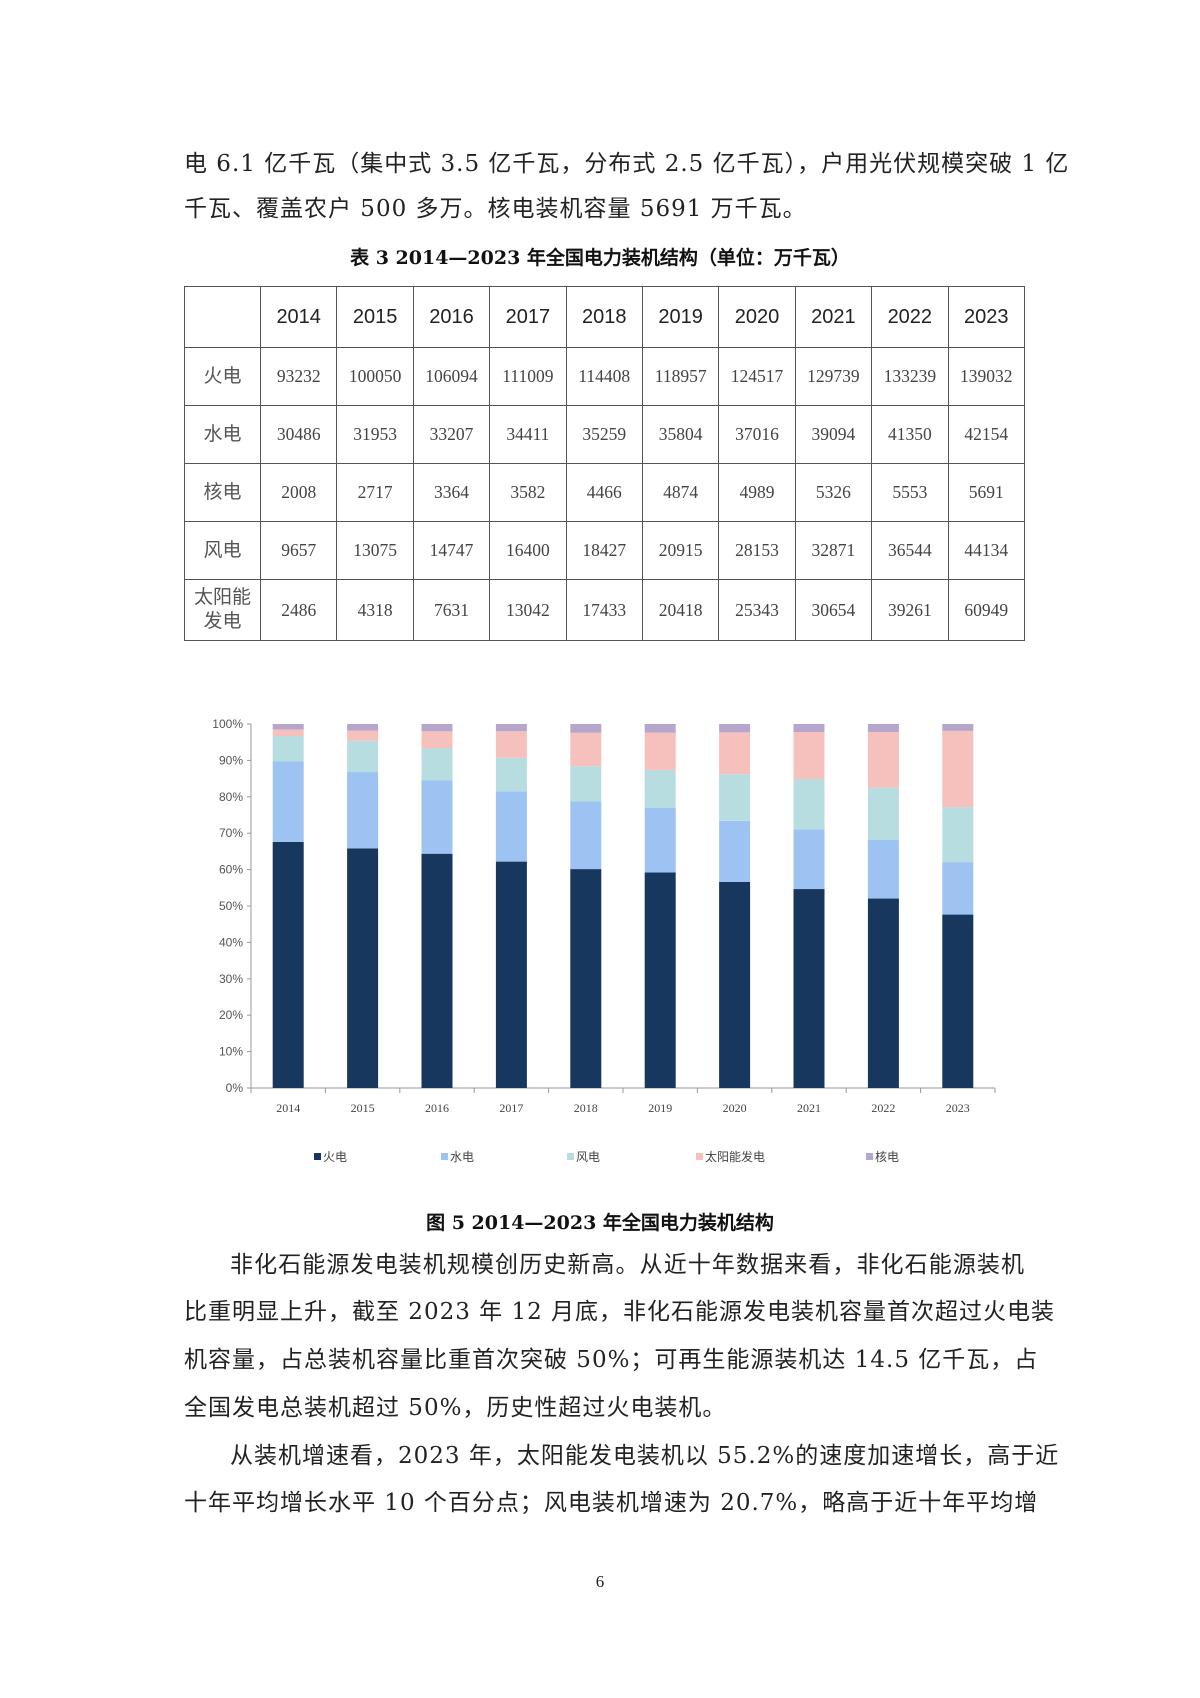 This screenshot has height=1698, width=1200. Describe the element at coordinates (757, 434) in the screenshot. I see `table-cell: 37016` at that location.